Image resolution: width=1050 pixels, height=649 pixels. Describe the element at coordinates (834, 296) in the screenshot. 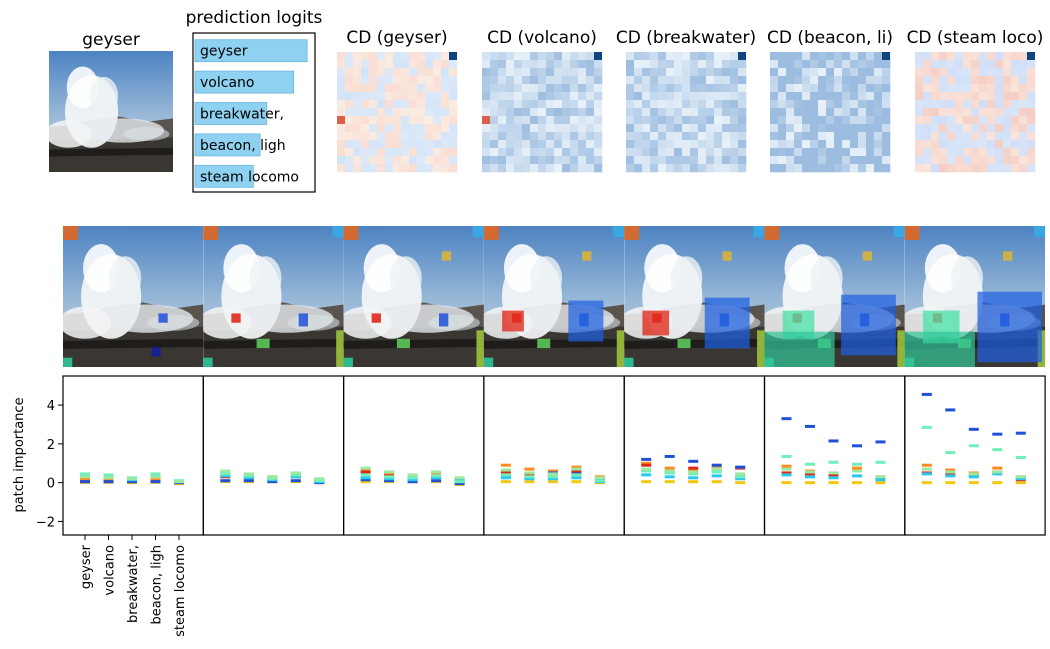

I see `segmentation-tile` at that location.